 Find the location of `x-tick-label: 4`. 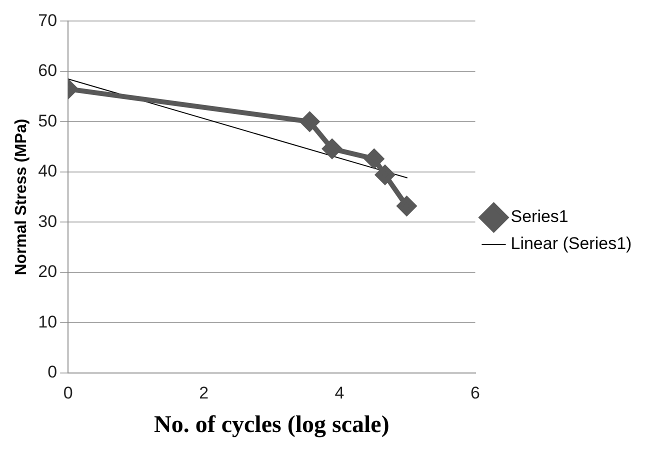

x-tick-label: 4 is located at coordinates (339, 393).